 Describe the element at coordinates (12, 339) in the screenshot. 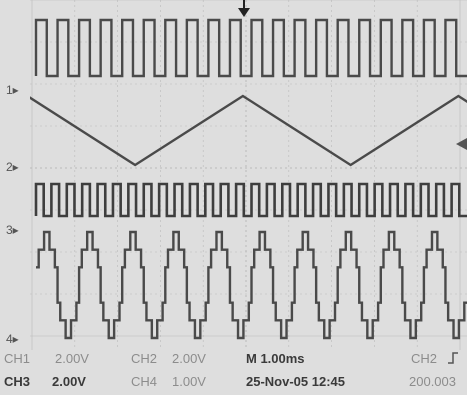

I see `ch4-ground-marker: 4▸` at that location.